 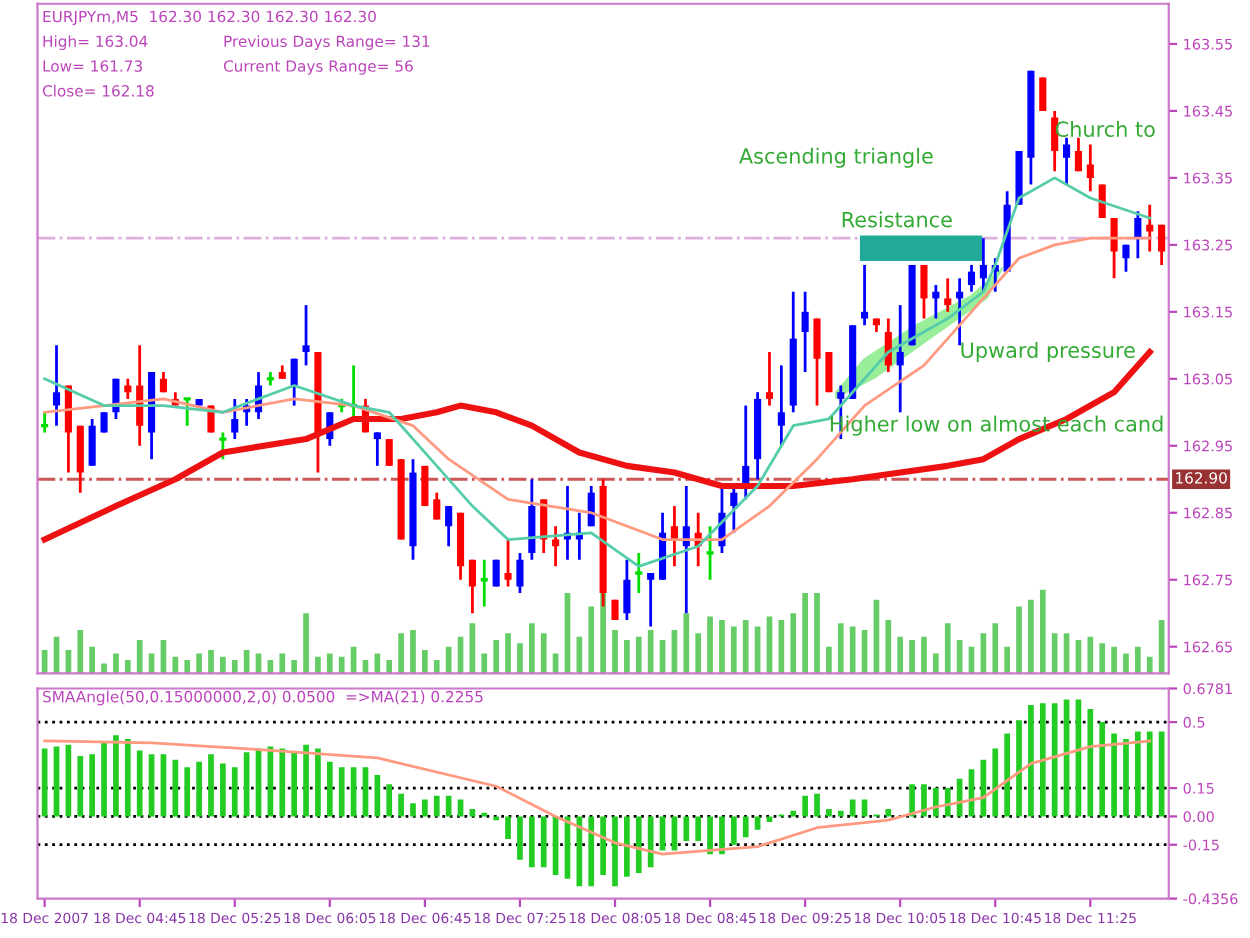 I want to click on annotation: Resistance, so click(x=897, y=219).